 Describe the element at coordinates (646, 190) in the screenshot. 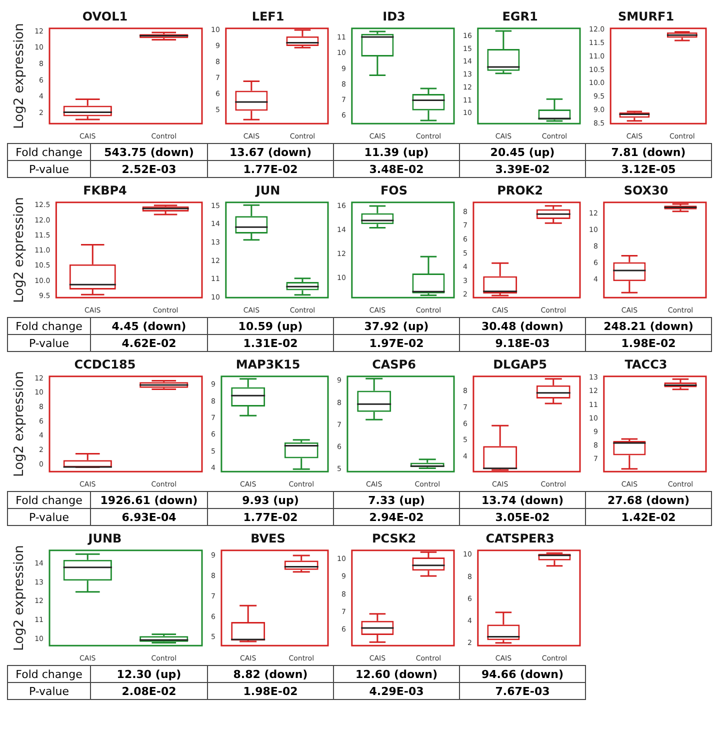

I see `chart-title: SOX30` at that location.